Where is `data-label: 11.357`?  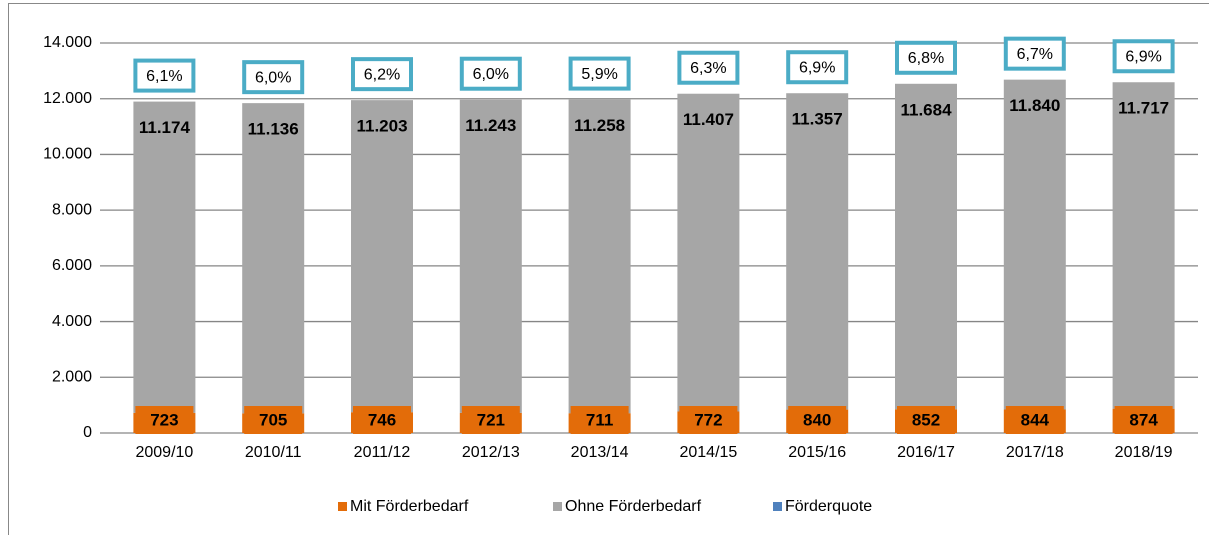 data-label: 11.357 is located at coordinates (817, 119).